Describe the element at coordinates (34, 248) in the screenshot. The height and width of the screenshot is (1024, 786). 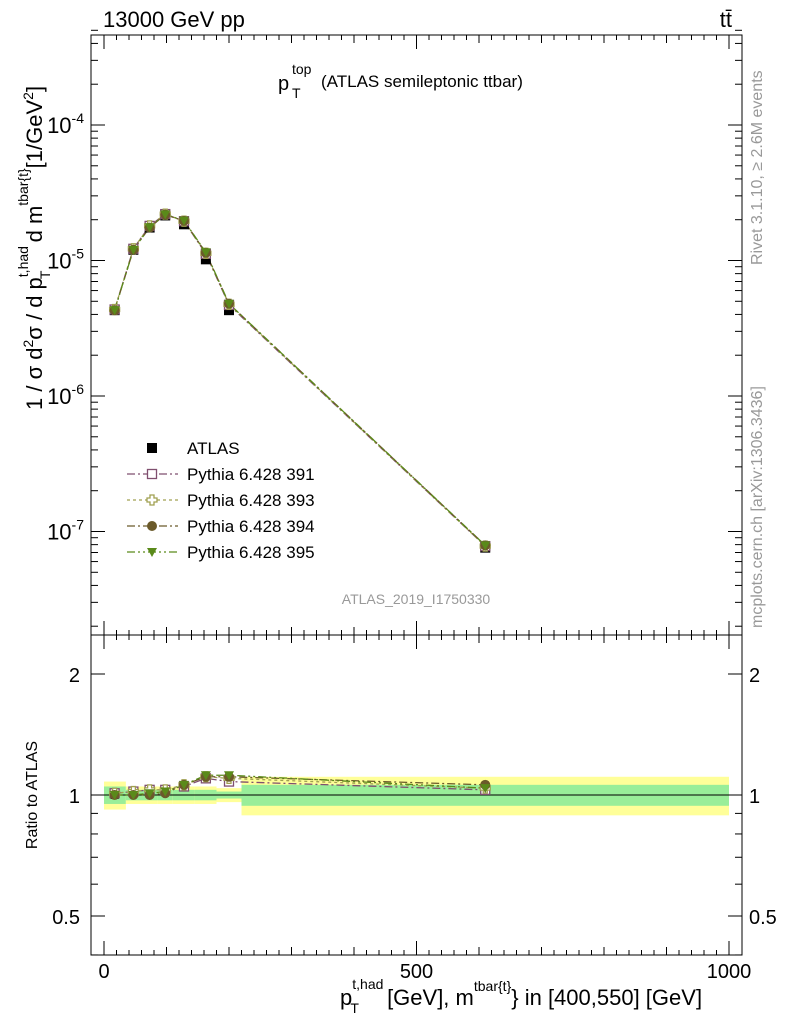
I see `main-ylabel: 1 / σ d2σ / d pt,had T d mtbar{t}[1/GeV2]` at that location.